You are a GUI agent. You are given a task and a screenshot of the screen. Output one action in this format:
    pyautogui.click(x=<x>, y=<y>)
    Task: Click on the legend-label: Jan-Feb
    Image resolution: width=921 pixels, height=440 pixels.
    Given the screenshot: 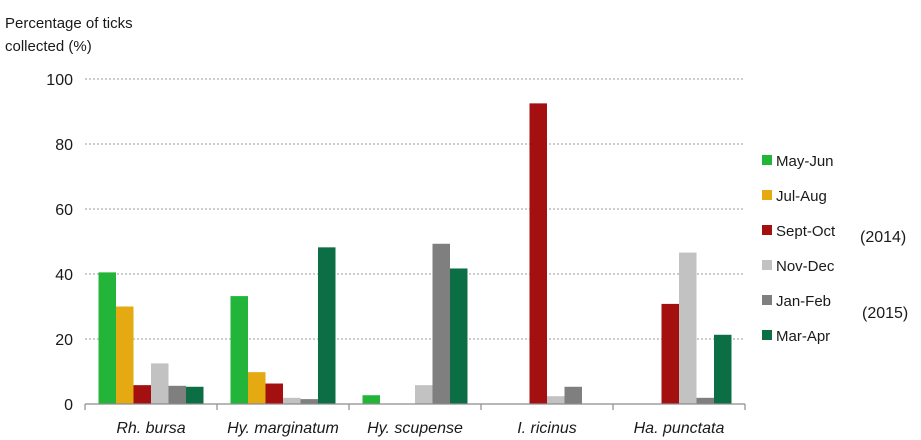 What is the action you would take?
    pyautogui.click(x=803, y=301)
    